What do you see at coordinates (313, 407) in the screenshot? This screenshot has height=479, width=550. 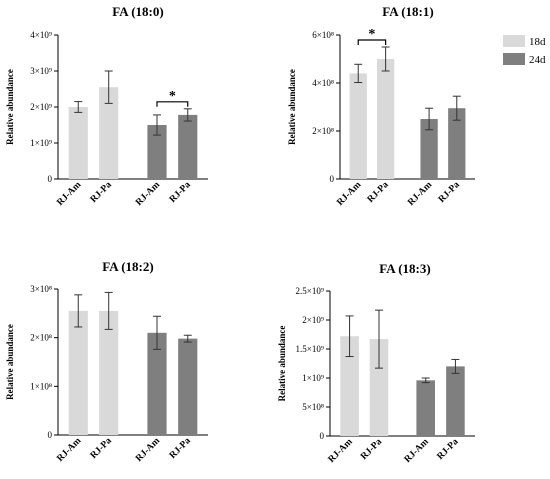 I see `y-tick-label: 5×10⁸` at bounding box center [313, 407].